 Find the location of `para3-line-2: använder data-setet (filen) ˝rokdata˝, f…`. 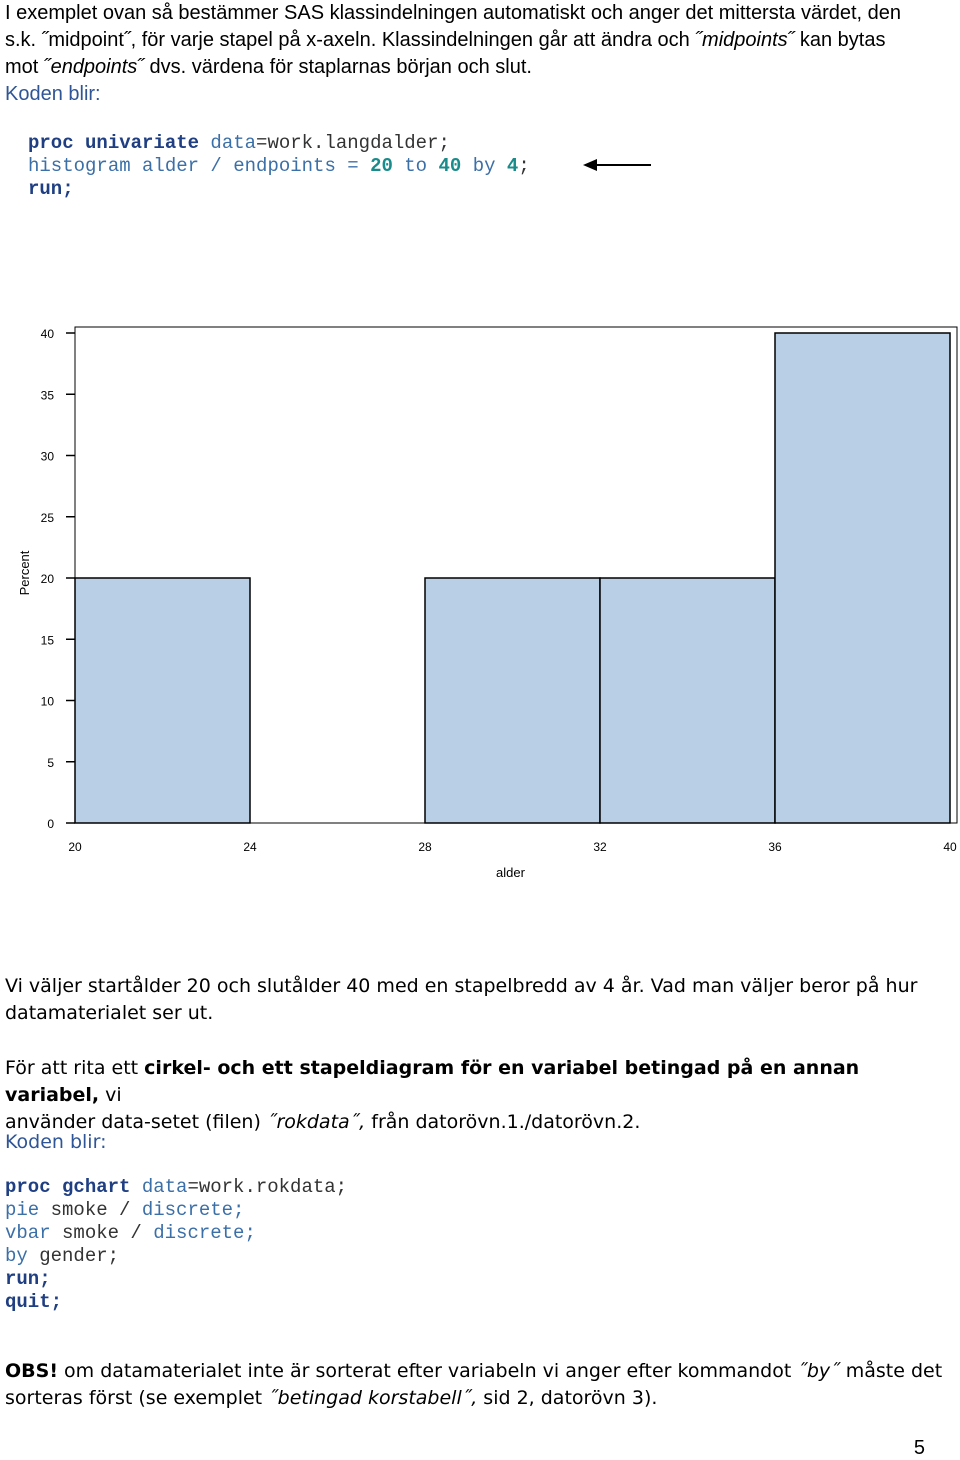

para3-line-2: använder data-setet (filen) ˝rokdata˝, f… is located at coordinates (323, 1122).